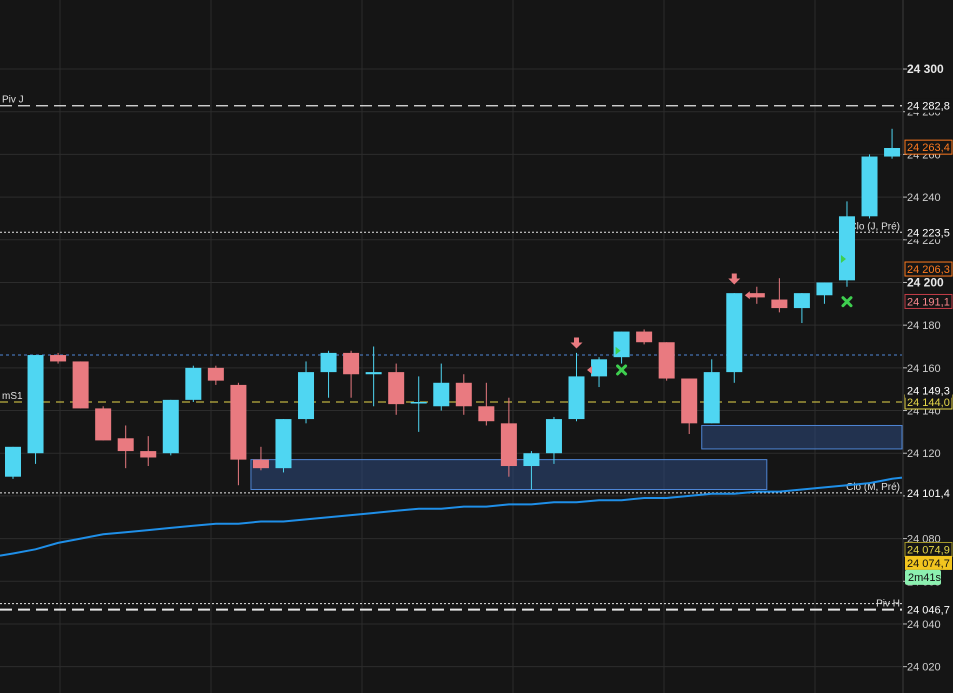  I want to click on countdown-label: 2m41s, so click(925, 578).